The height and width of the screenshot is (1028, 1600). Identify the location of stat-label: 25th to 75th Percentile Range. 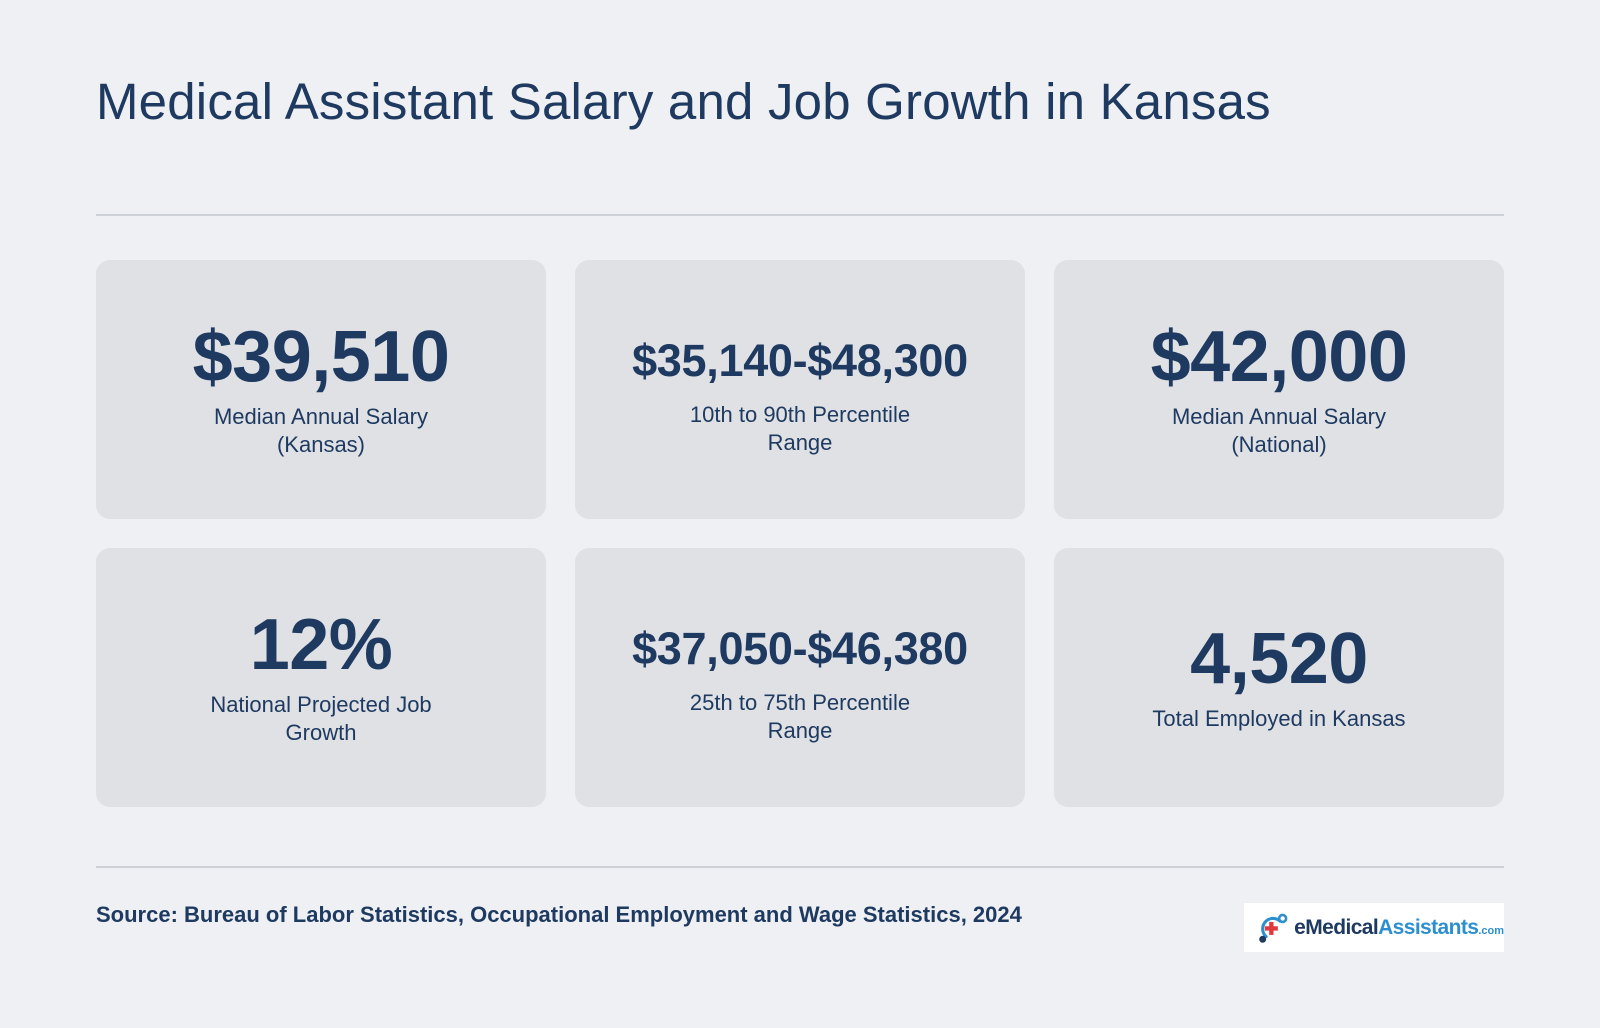
(800, 716).